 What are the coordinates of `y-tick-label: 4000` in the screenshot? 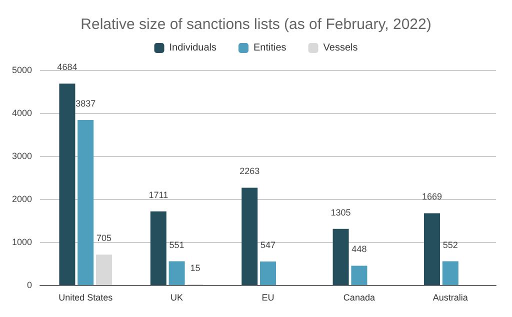 It's located at (22, 113).